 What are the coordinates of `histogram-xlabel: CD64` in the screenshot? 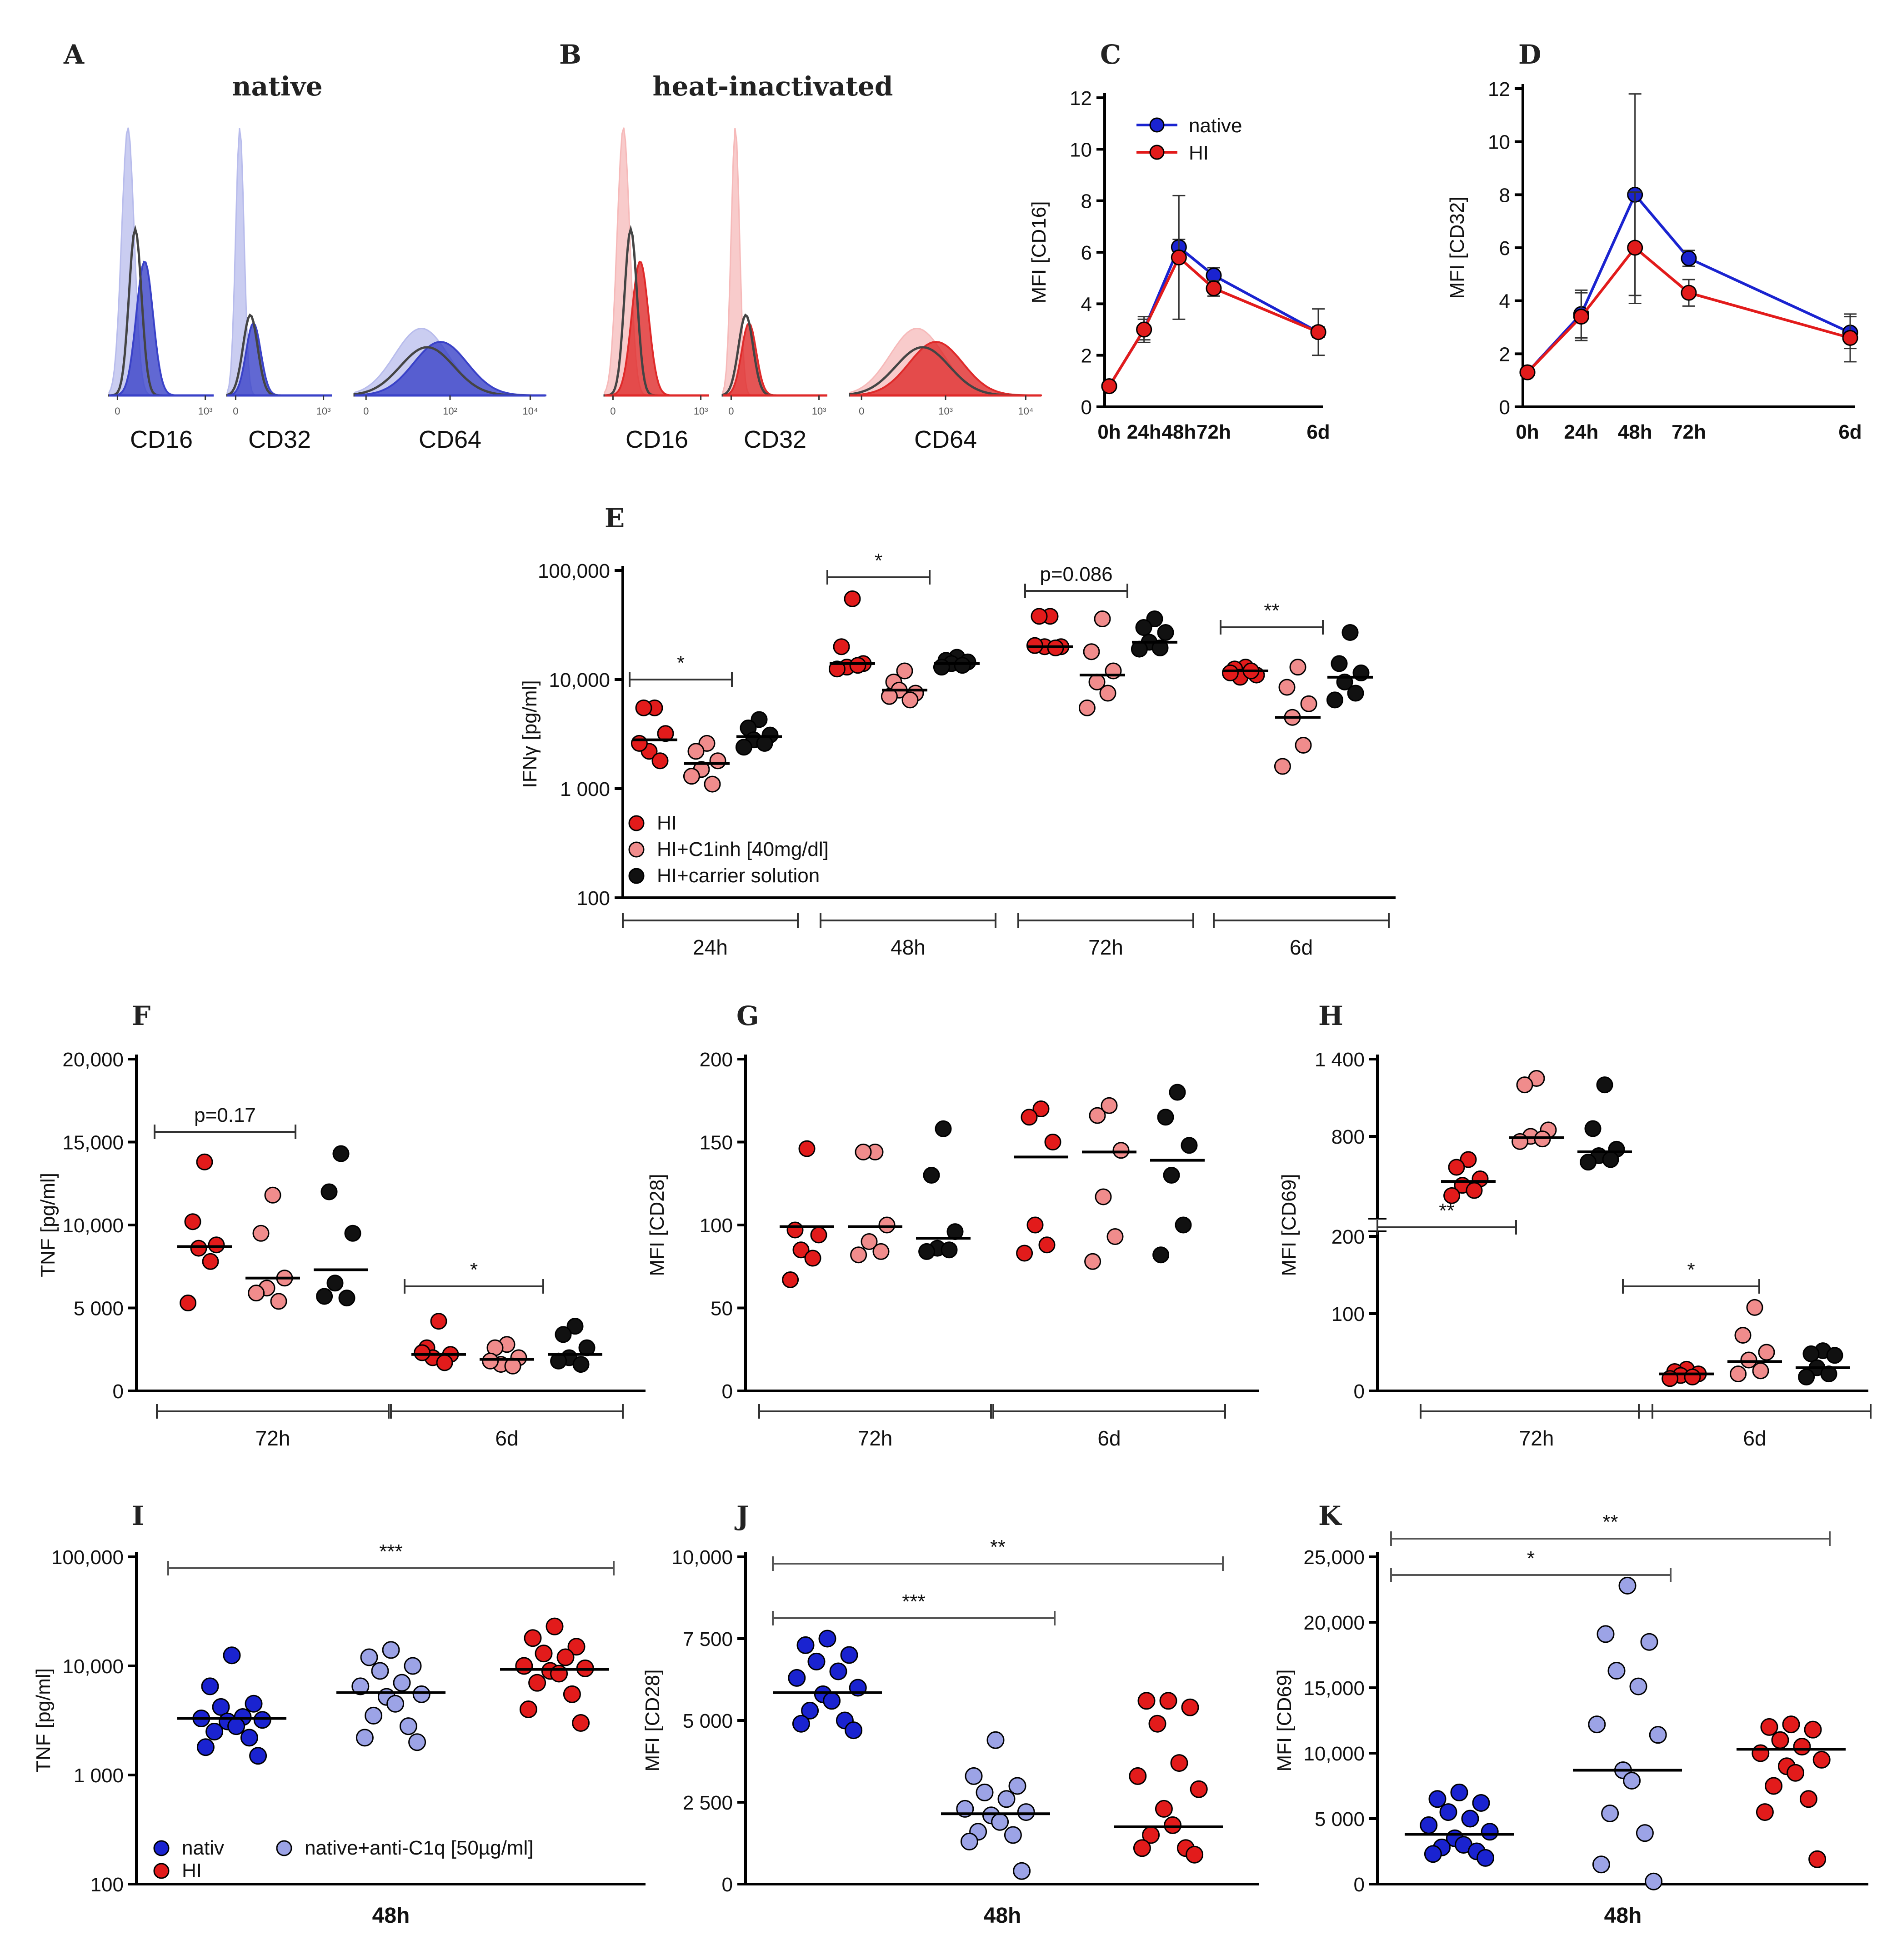 It's located at (450, 439).